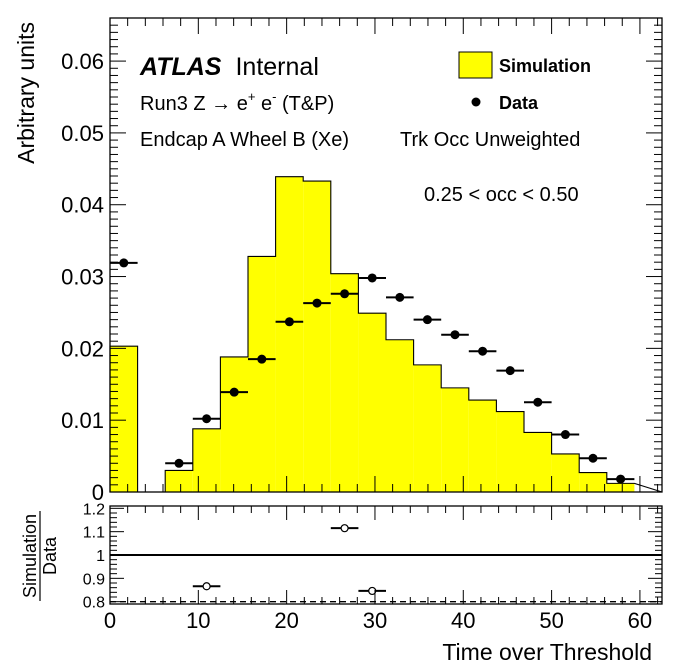 The height and width of the screenshot is (672, 696). I want to click on legend: Simulation Data, so click(524, 82).